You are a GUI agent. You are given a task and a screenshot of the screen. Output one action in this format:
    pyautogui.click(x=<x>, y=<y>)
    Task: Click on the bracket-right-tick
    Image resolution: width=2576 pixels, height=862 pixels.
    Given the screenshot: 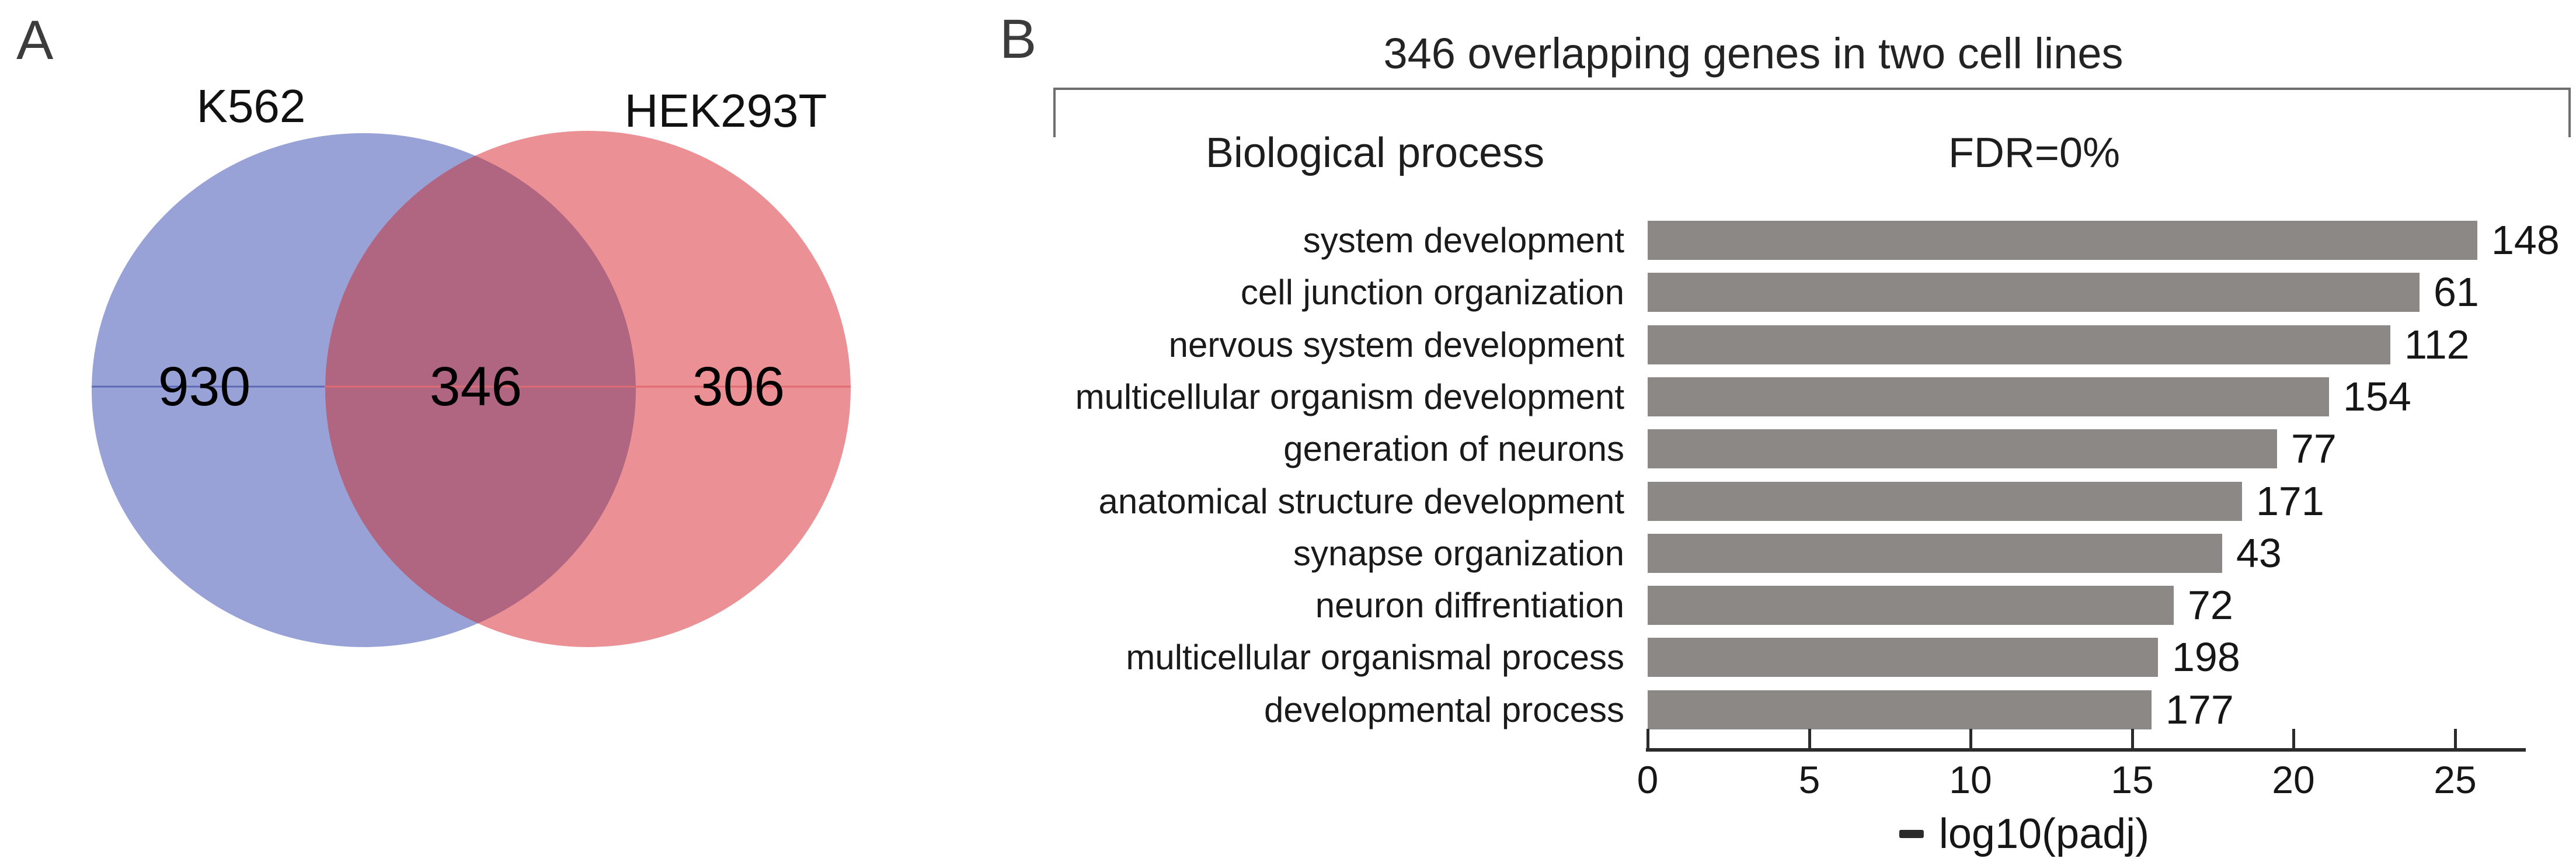 What is the action you would take?
    pyautogui.click(x=2569, y=113)
    